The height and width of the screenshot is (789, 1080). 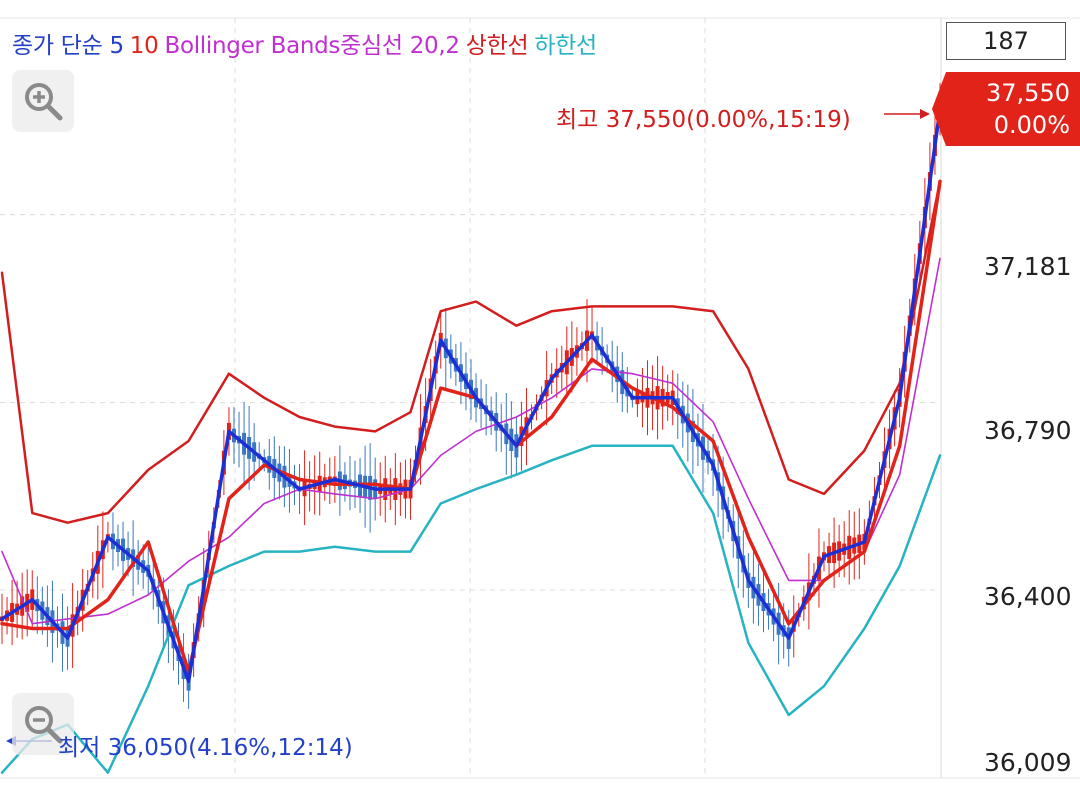 I want to click on y-tick-label: 36,400, so click(x=1028, y=596).